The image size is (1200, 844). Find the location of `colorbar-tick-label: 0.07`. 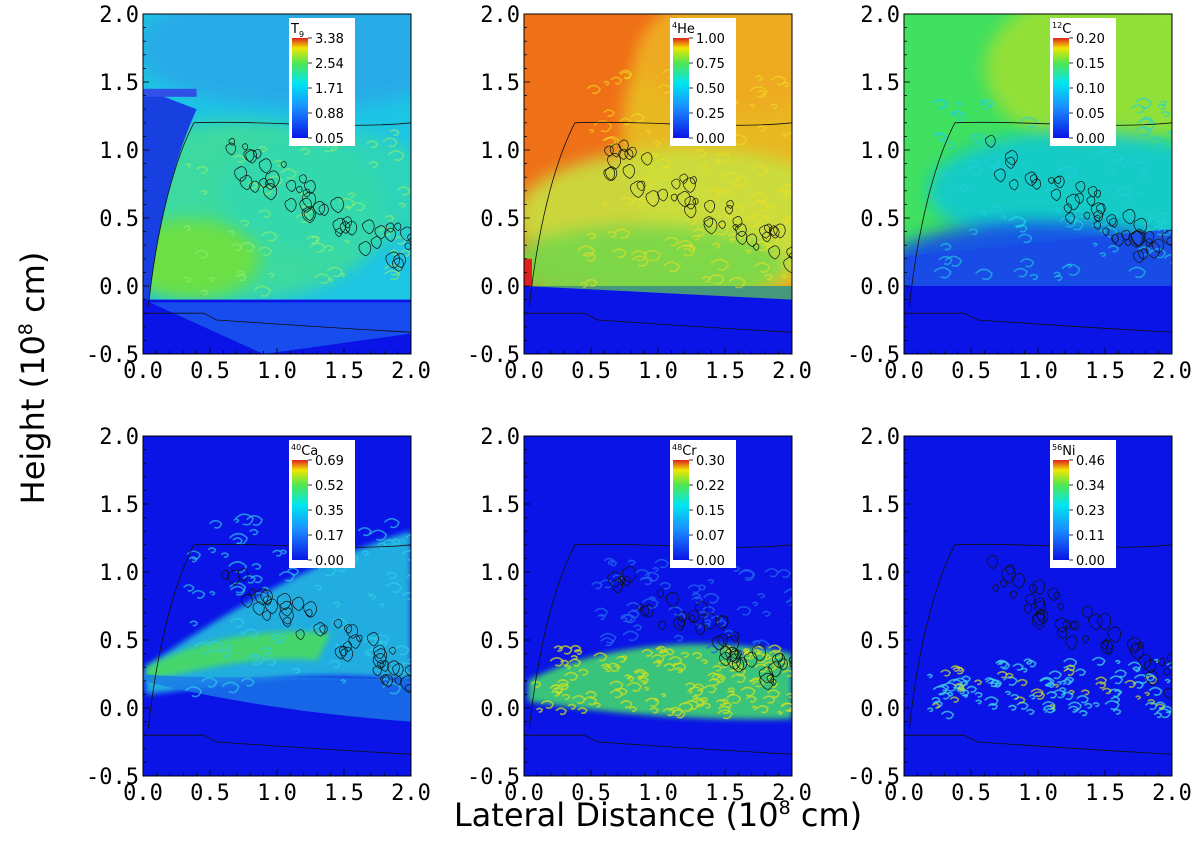

colorbar-tick-label: 0.07 is located at coordinates (710, 536).